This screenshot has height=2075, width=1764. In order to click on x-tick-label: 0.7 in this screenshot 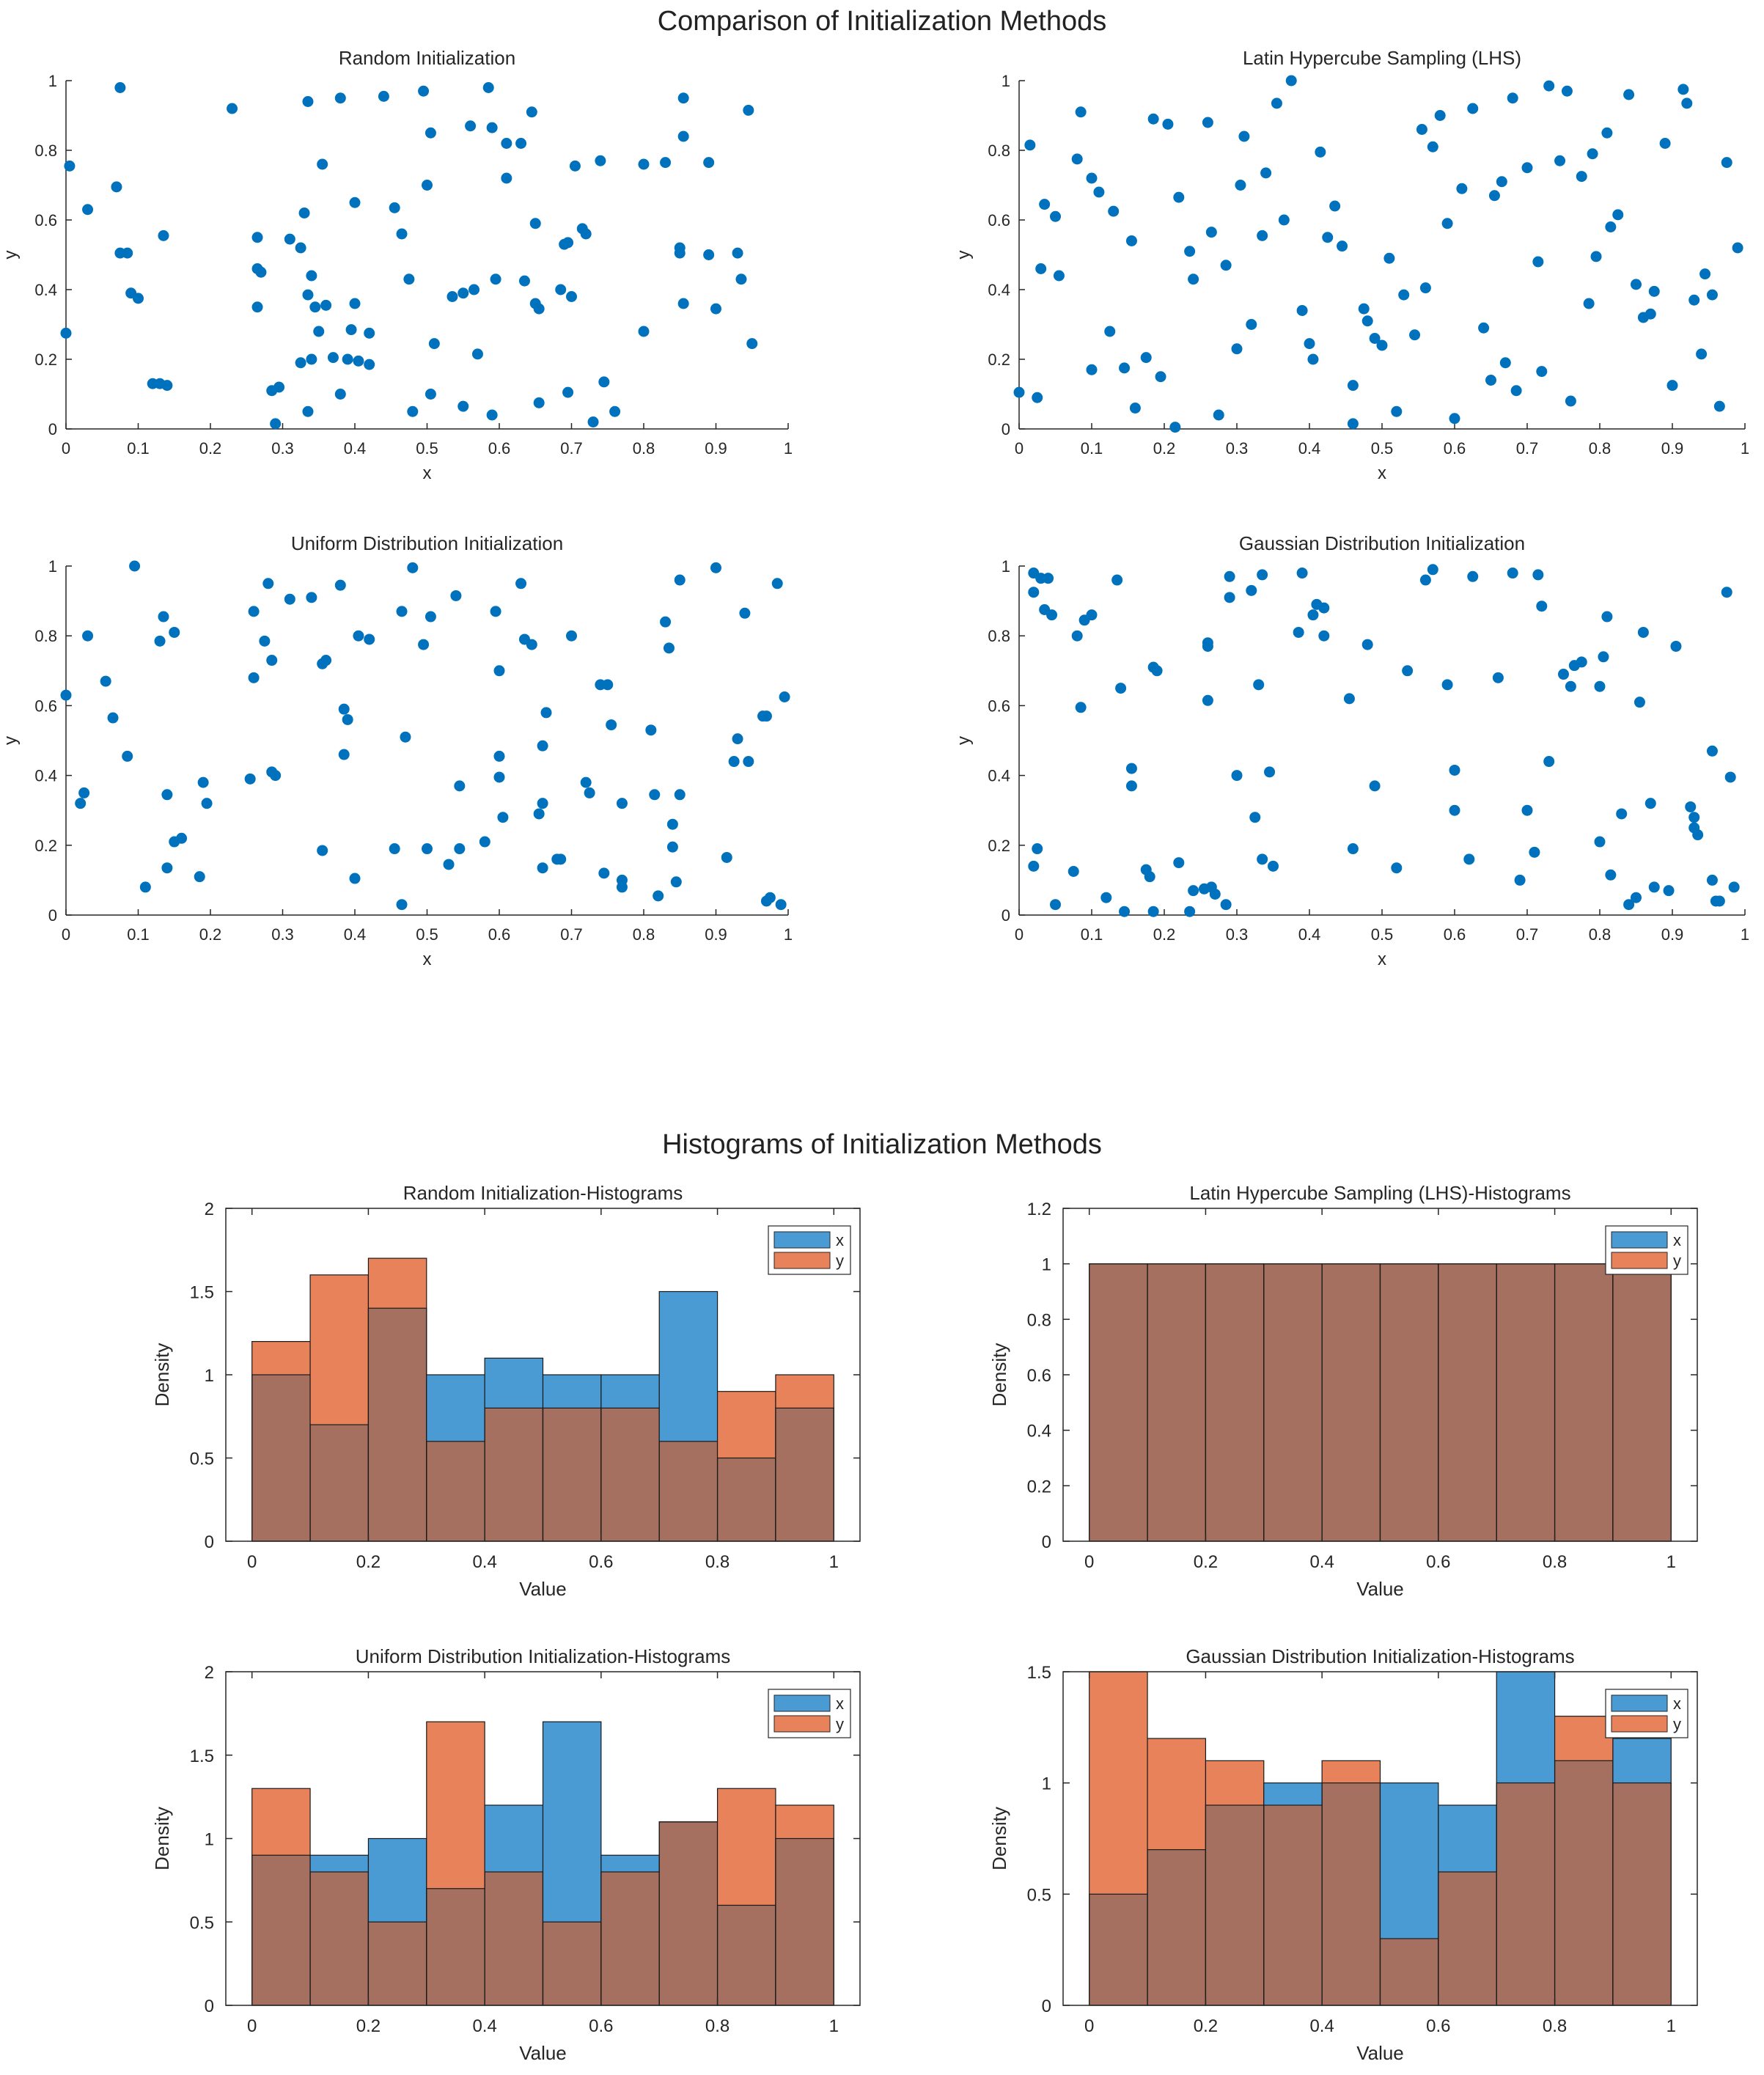, I will do `click(571, 934)`.